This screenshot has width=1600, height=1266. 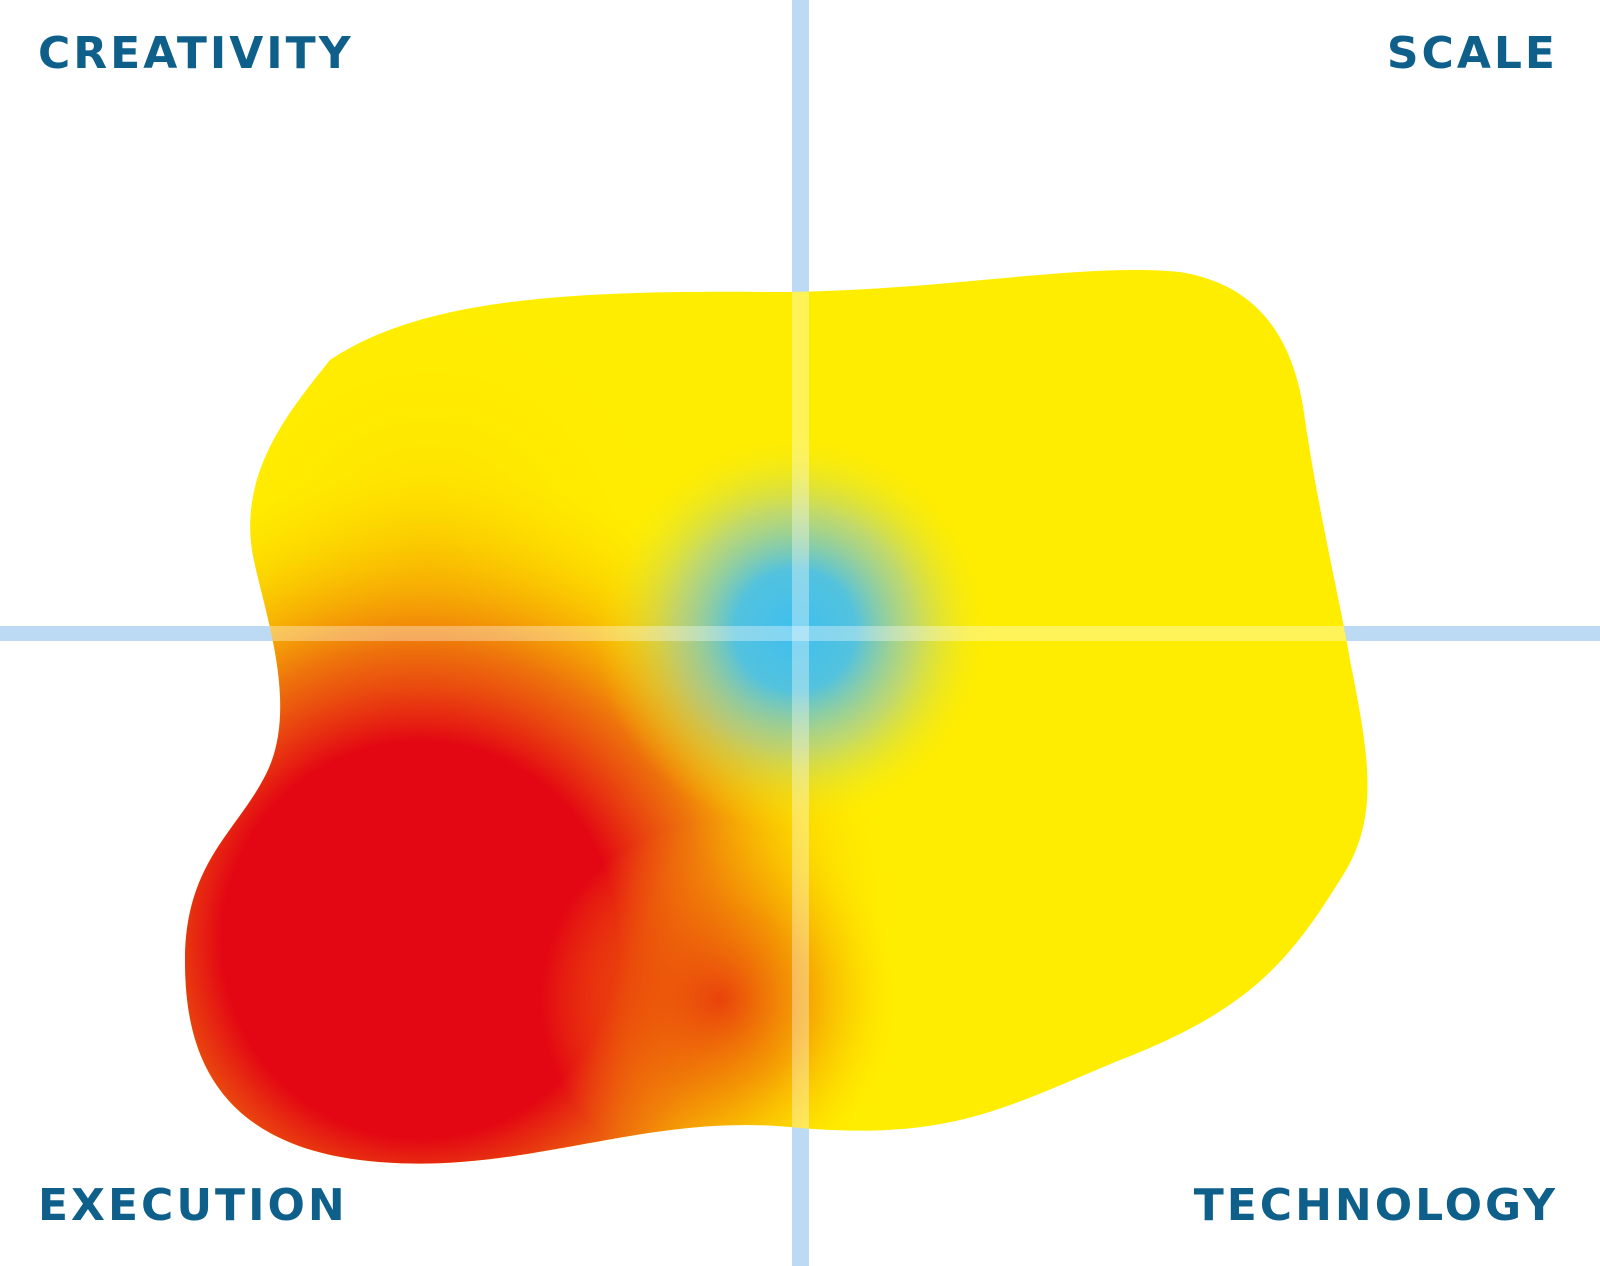 I want to click on label-creativity: CREATIVITY, so click(x=196, y=53).